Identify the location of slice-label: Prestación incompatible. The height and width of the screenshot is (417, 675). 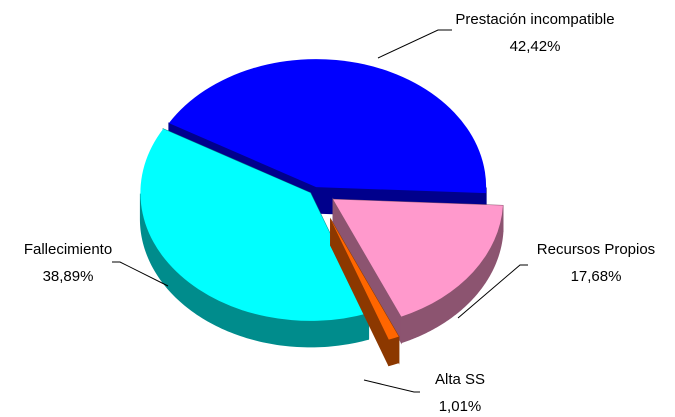
(534, 19).